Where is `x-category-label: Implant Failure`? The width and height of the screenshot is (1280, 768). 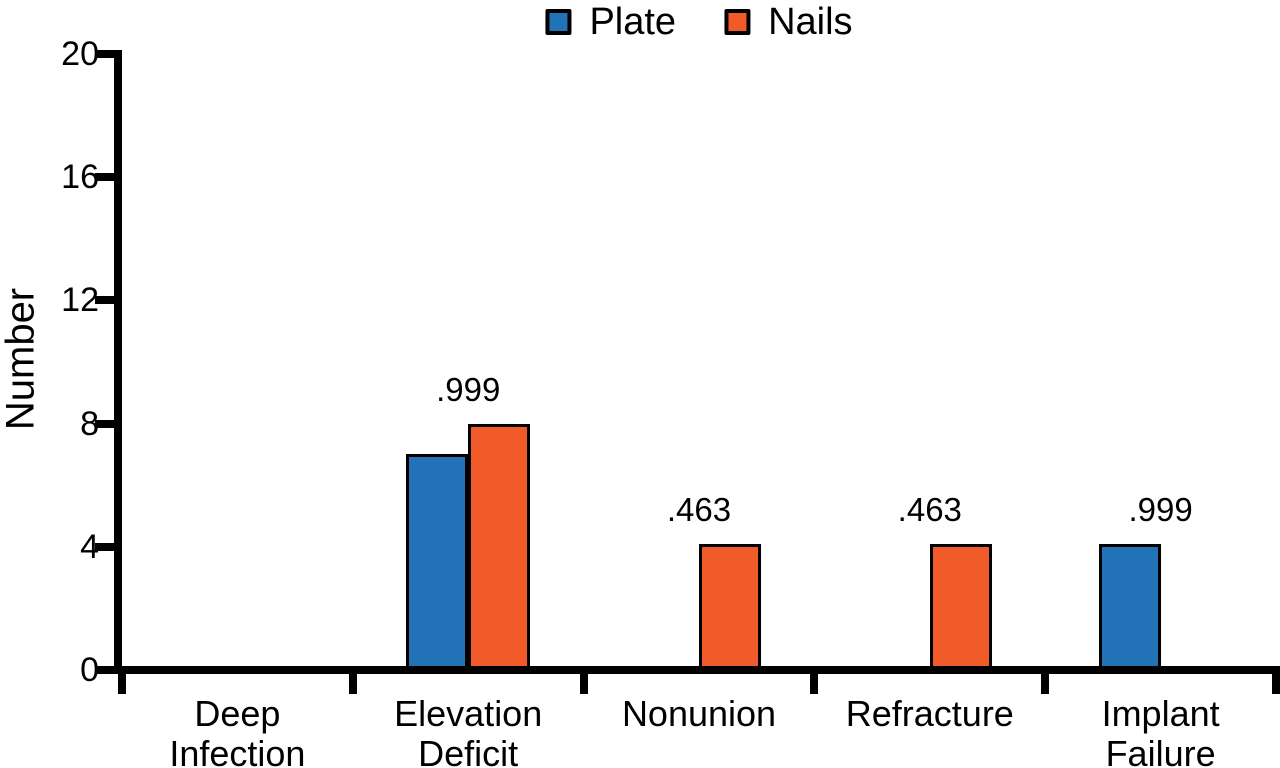
x-category-label: Implant Failure is located at coordinates (1161, 731).